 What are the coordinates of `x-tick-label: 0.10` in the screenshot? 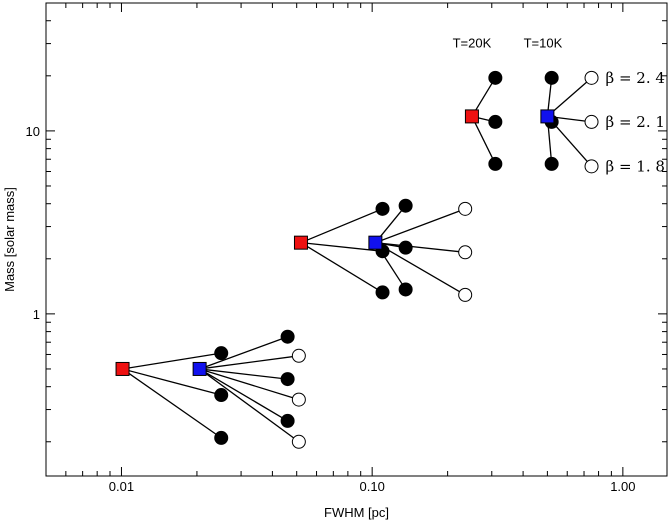 It's located at (372, 486).